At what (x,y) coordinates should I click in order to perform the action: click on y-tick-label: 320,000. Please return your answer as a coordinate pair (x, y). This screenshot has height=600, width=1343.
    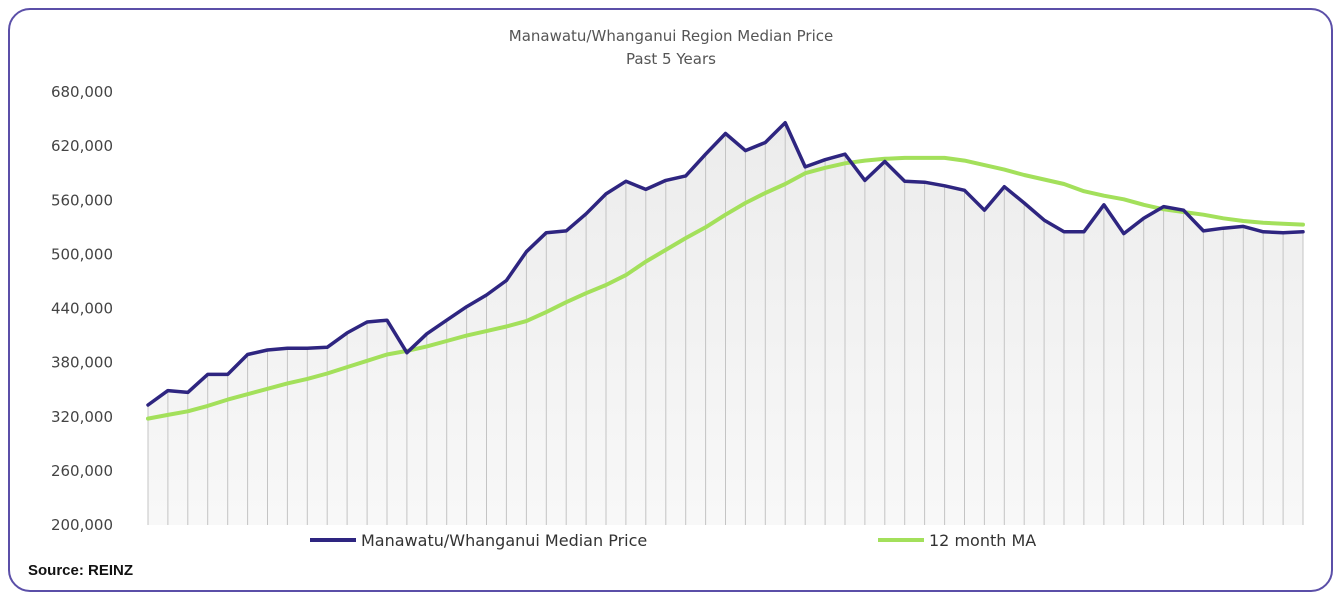
    Looking at the image, I should click on (82, 417).